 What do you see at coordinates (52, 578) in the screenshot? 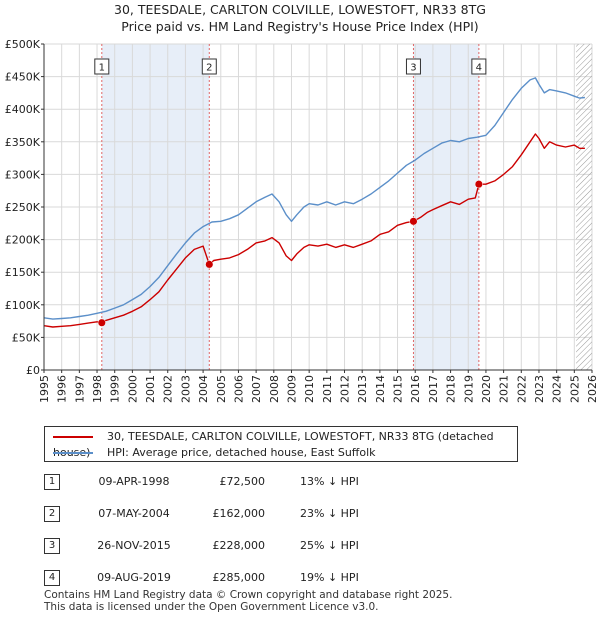
I see `sale-number: 4` at bounding box center [52, 578].